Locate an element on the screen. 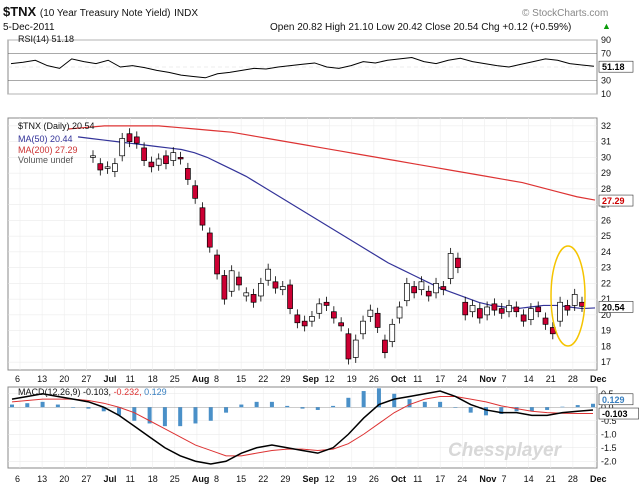 The image size is (641, 493). close-last-label-box is located at coordinates (616, 307).